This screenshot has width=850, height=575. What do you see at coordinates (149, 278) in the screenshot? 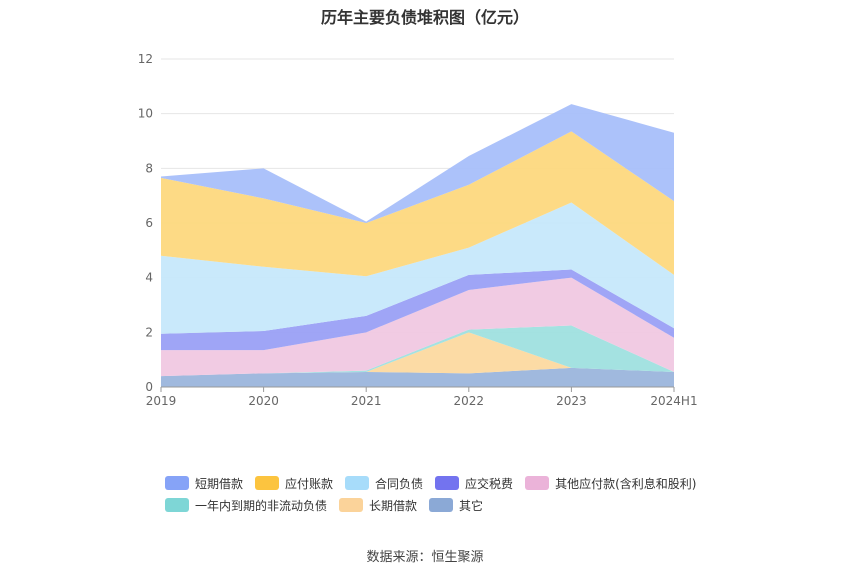
I see `y-tick-label: 4` at bounding box center [149, 278].